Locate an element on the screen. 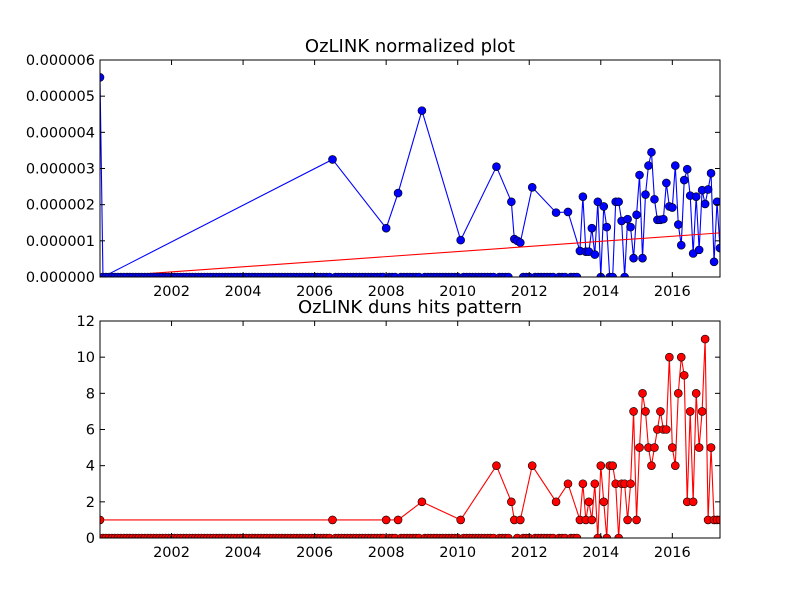 This screenshot has height=600, width=800. chart-title: OzLINK duns hits pattern is located at coordinates (410, 307).